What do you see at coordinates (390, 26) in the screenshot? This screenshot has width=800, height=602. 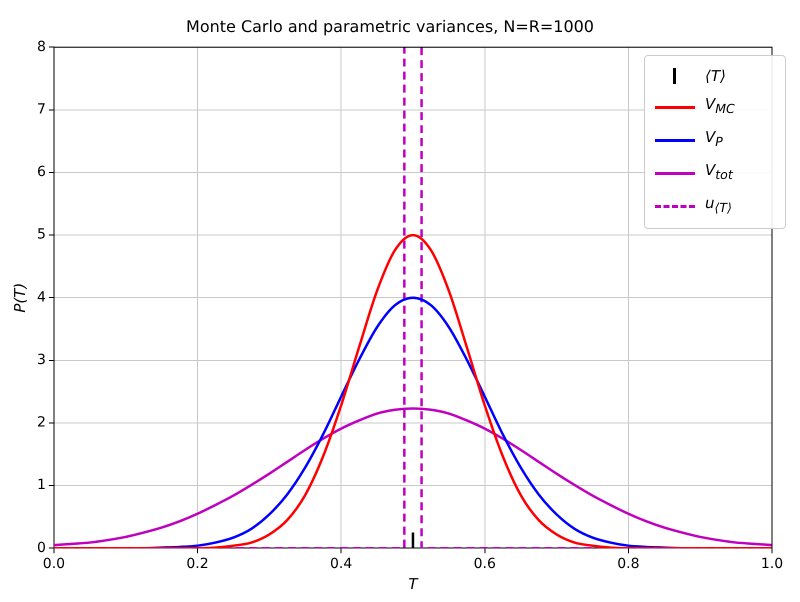 I see `chart-title: Monte Carlo and parametric variances, N=R=1000` at bounding box center [390, 26].